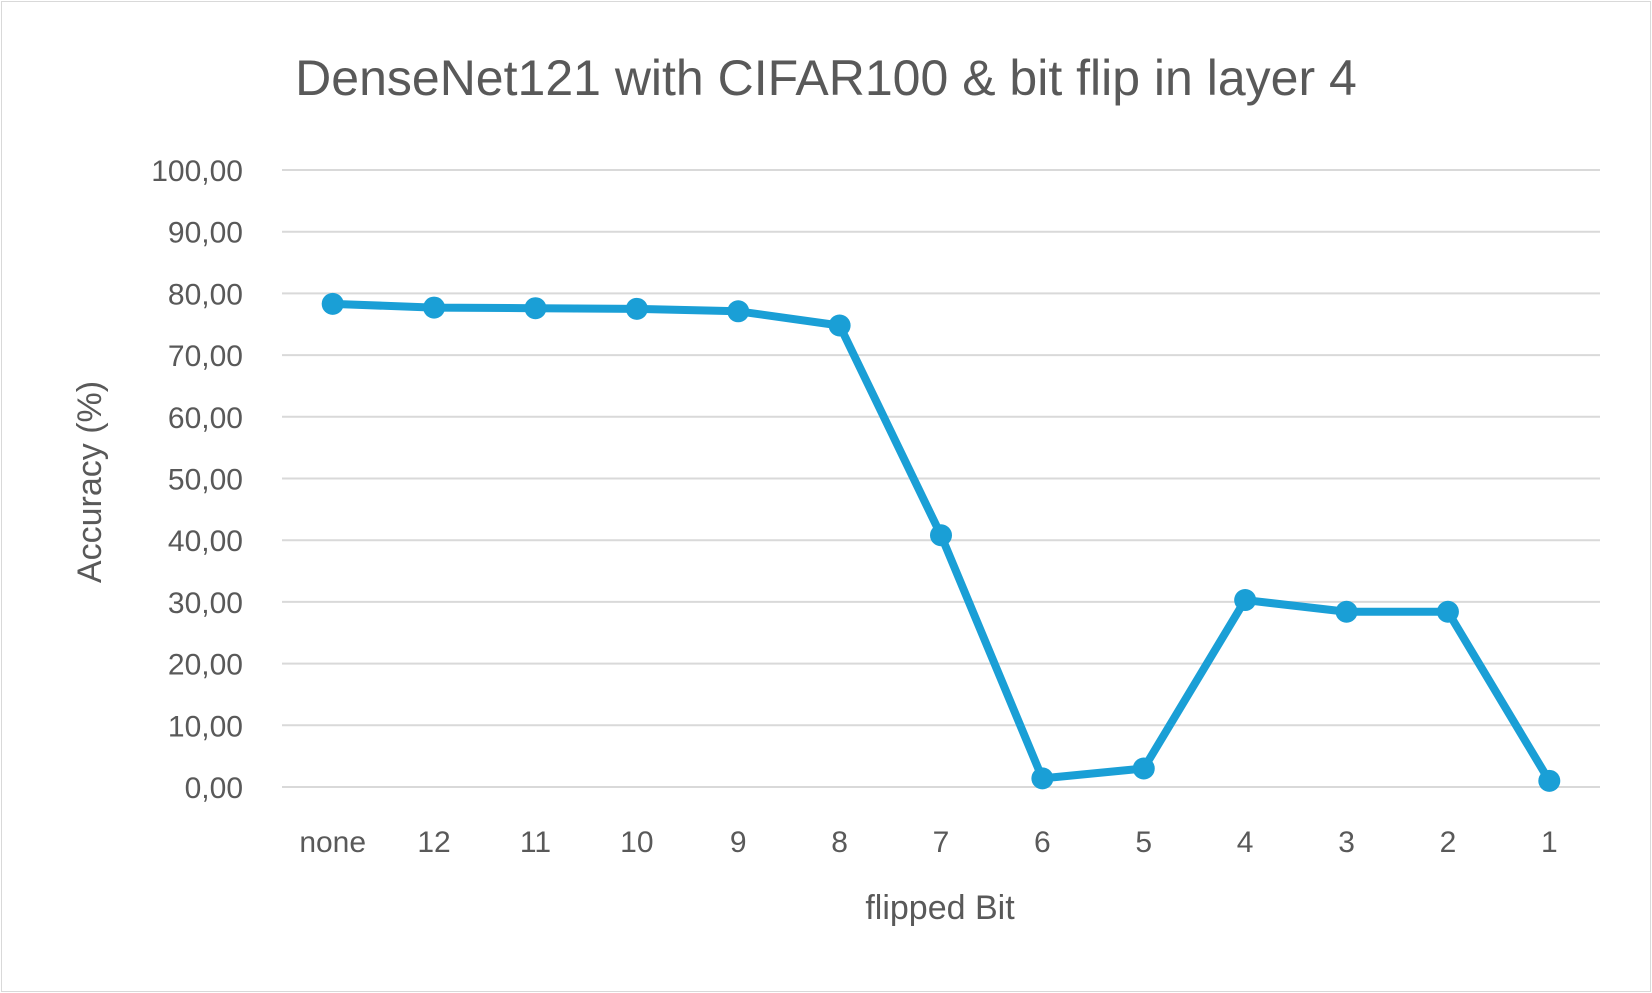  Describe the element at coordinates (205, 665) in the screenshot. I see `y-tick-label: 20,00` at that location.